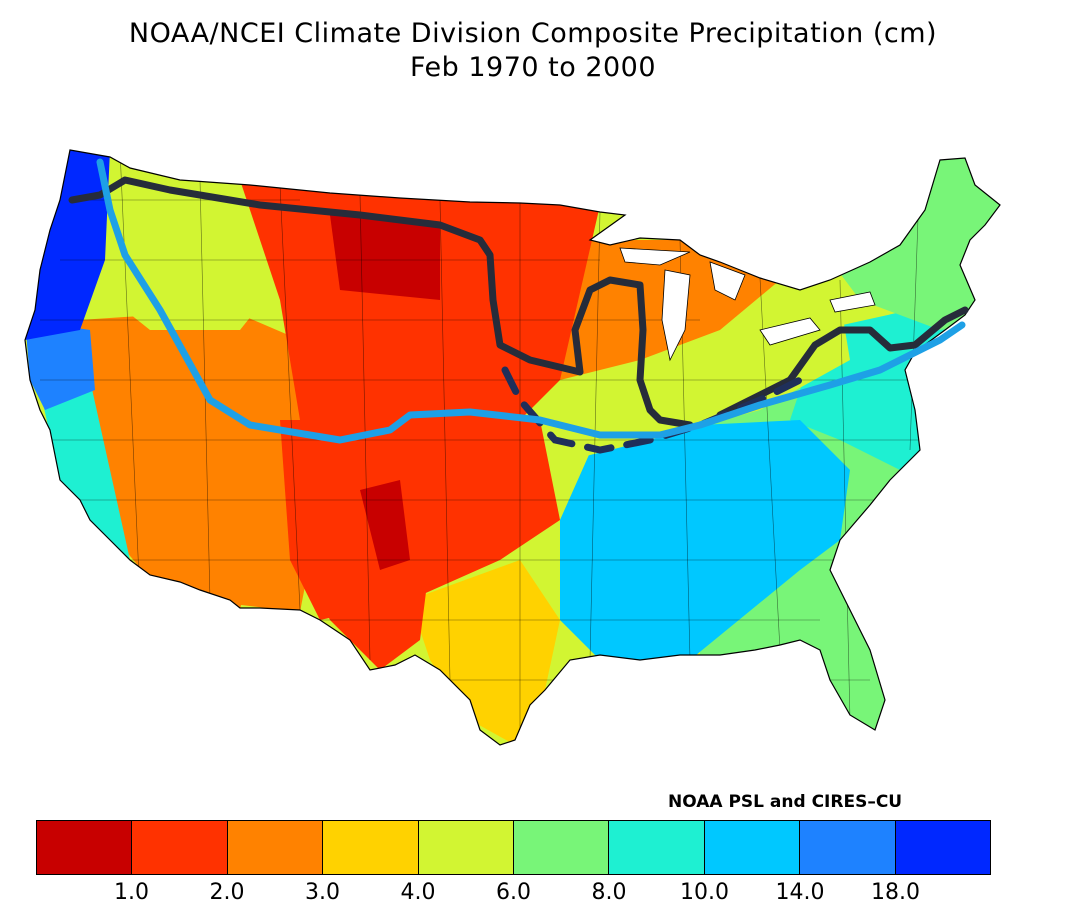 Image resolution: width=1066 pixels, height=914 pixels. I want to click on region-west-texas, so click(365, 615).